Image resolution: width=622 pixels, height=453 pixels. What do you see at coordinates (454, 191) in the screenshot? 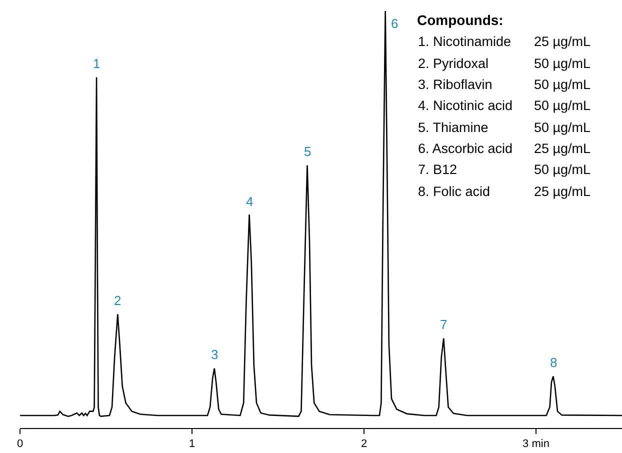
I see `annotation: 8. Folic acid` at bounding box center [454, 191].